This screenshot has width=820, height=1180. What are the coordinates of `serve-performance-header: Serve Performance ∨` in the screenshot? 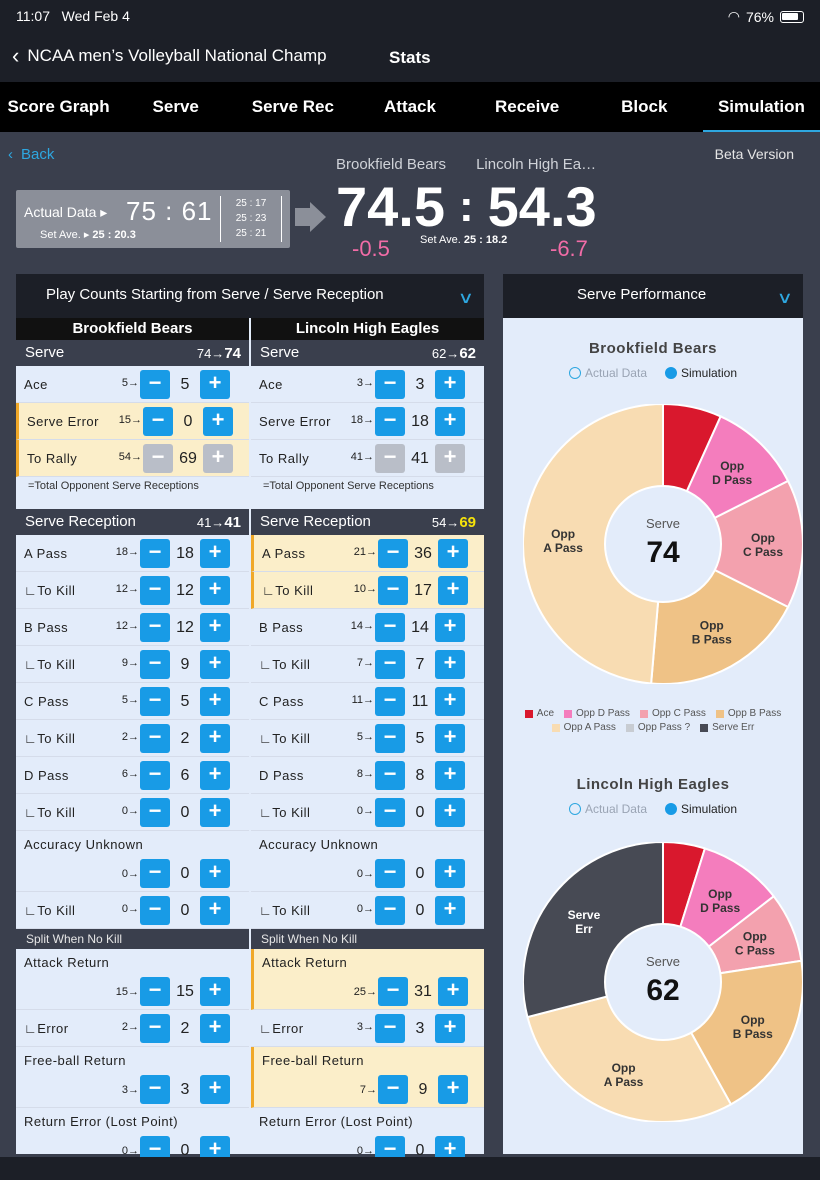 It's located at (653, 296).